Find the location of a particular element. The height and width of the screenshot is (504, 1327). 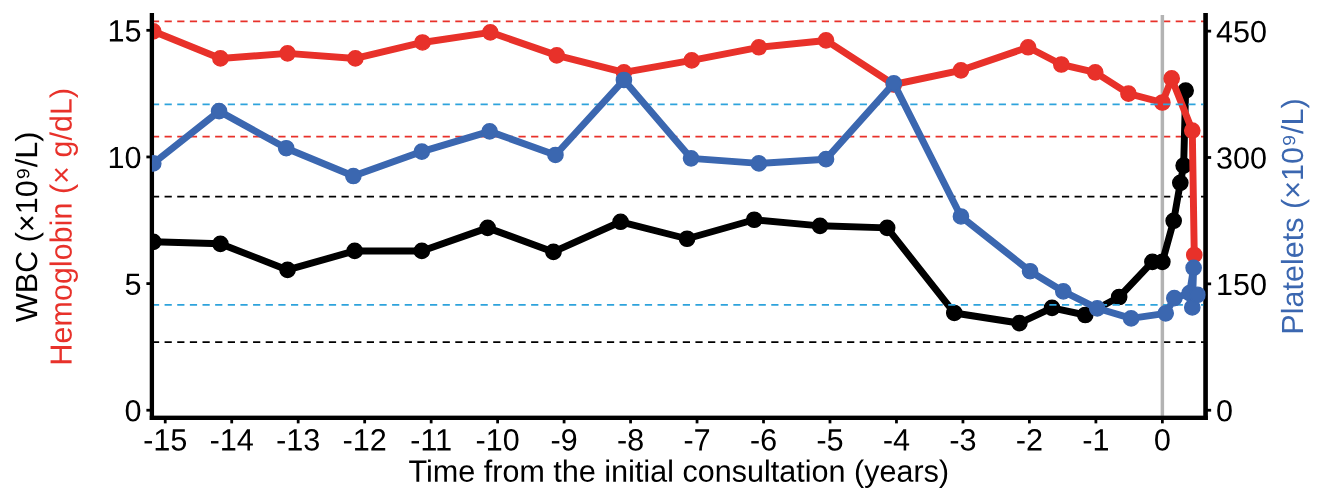

y2-axis-title: Platelets (×10⁹/L) is located at coordinates (1295, 216).